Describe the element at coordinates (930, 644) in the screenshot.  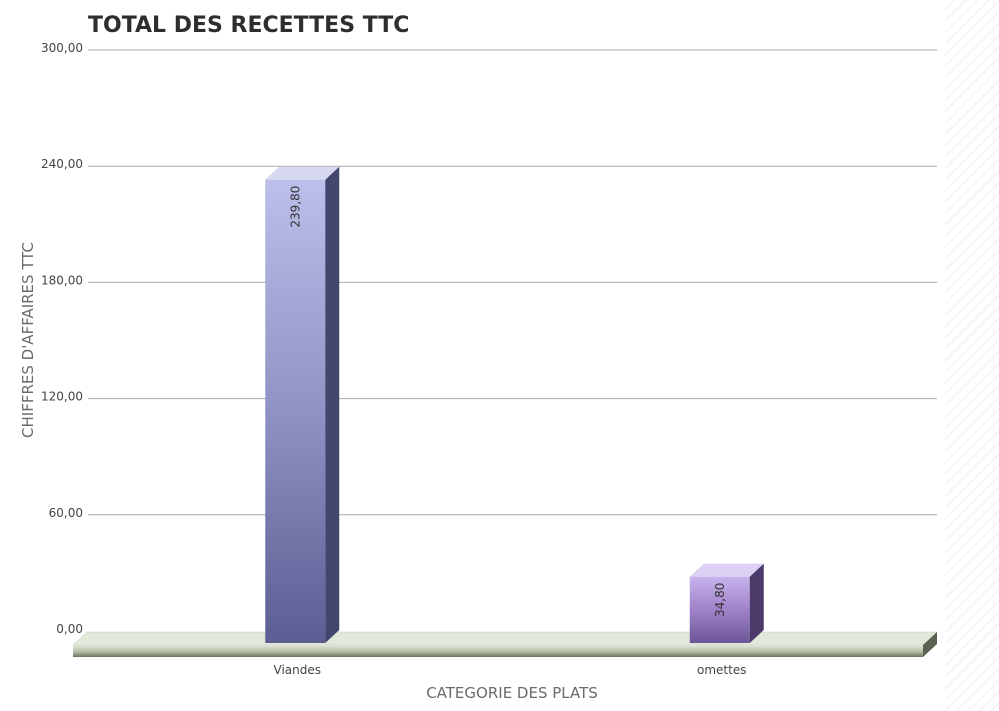
I see `floor-side` at that location.